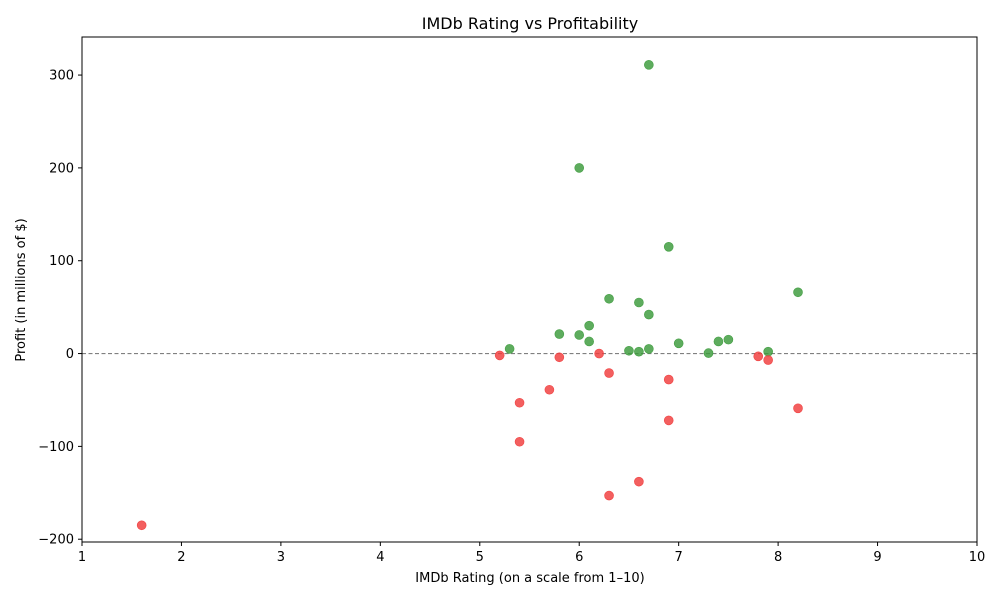 This screenshot has width=1000, height=600. I want to click on x-tick-label: 8, so click(778, 557).